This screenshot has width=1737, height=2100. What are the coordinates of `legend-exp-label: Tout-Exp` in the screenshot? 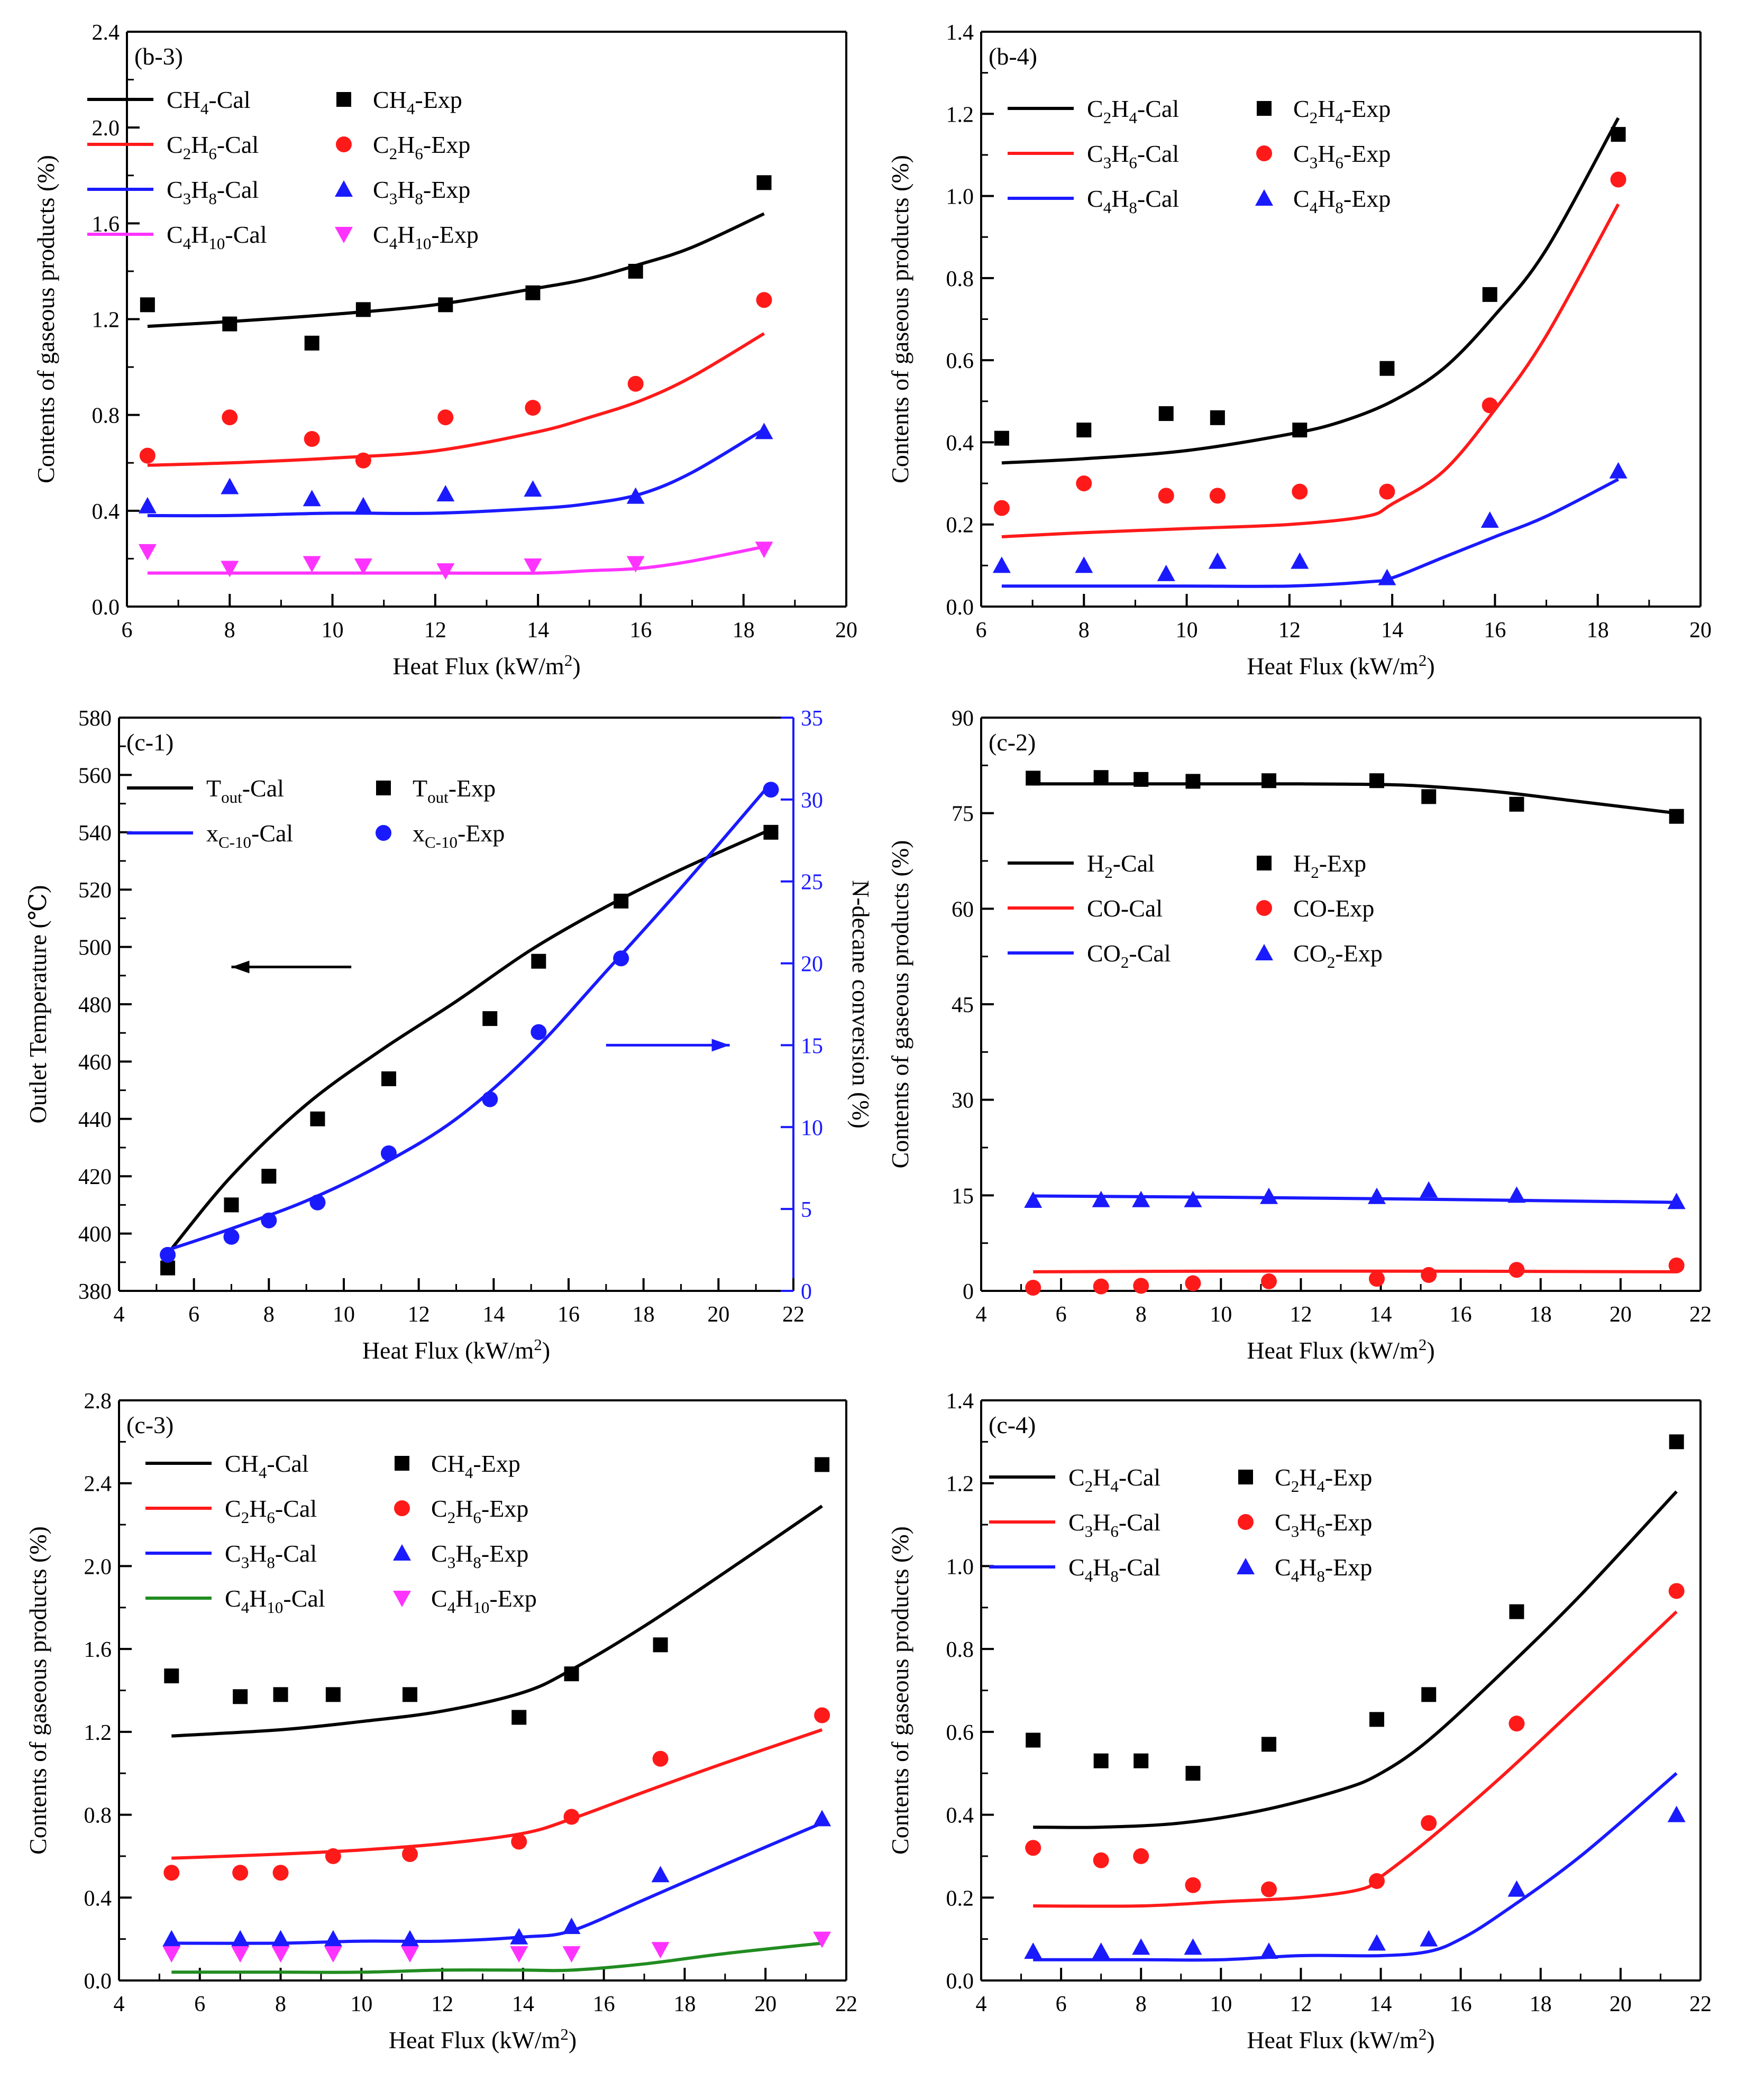 It's located at (455, 790).